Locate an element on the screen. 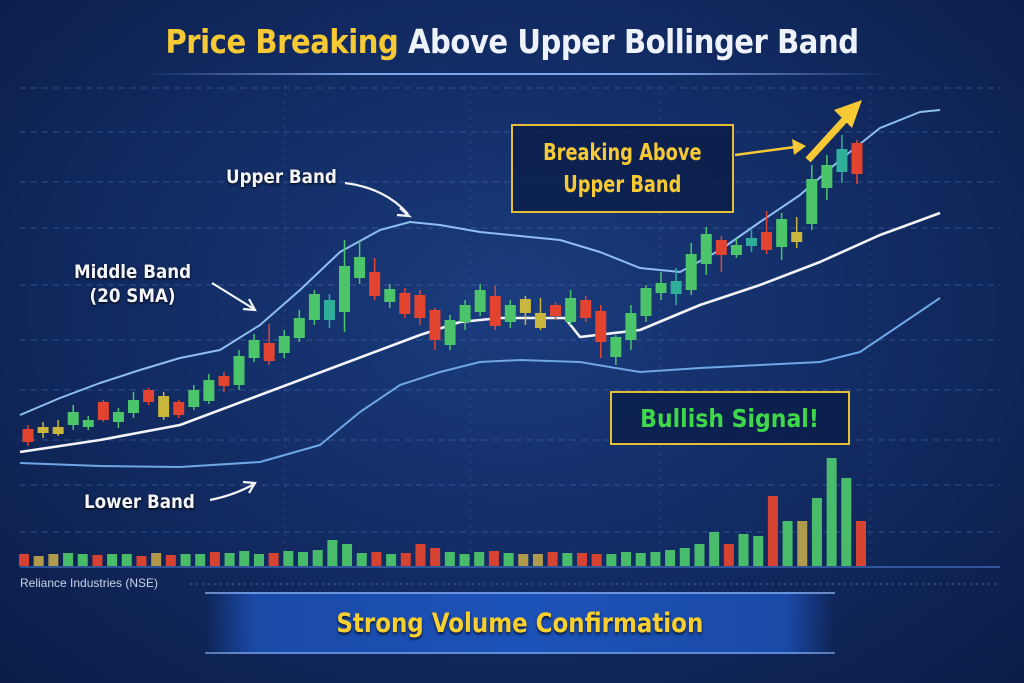 The image size is (1024, 683). title-underline is located at coordinates (515, 74).